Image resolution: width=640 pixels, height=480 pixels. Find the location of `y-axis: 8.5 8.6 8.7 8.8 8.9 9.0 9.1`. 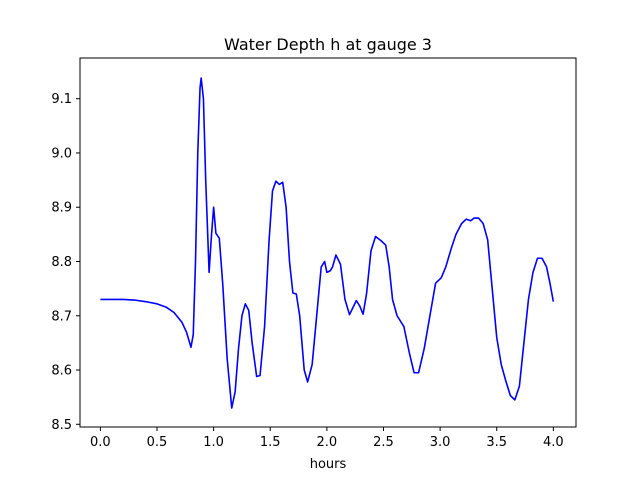

y-axis: 8.5 8.6 8.7 8.8 8.9 9.0 9.1 is located at coordinates (65, 262).